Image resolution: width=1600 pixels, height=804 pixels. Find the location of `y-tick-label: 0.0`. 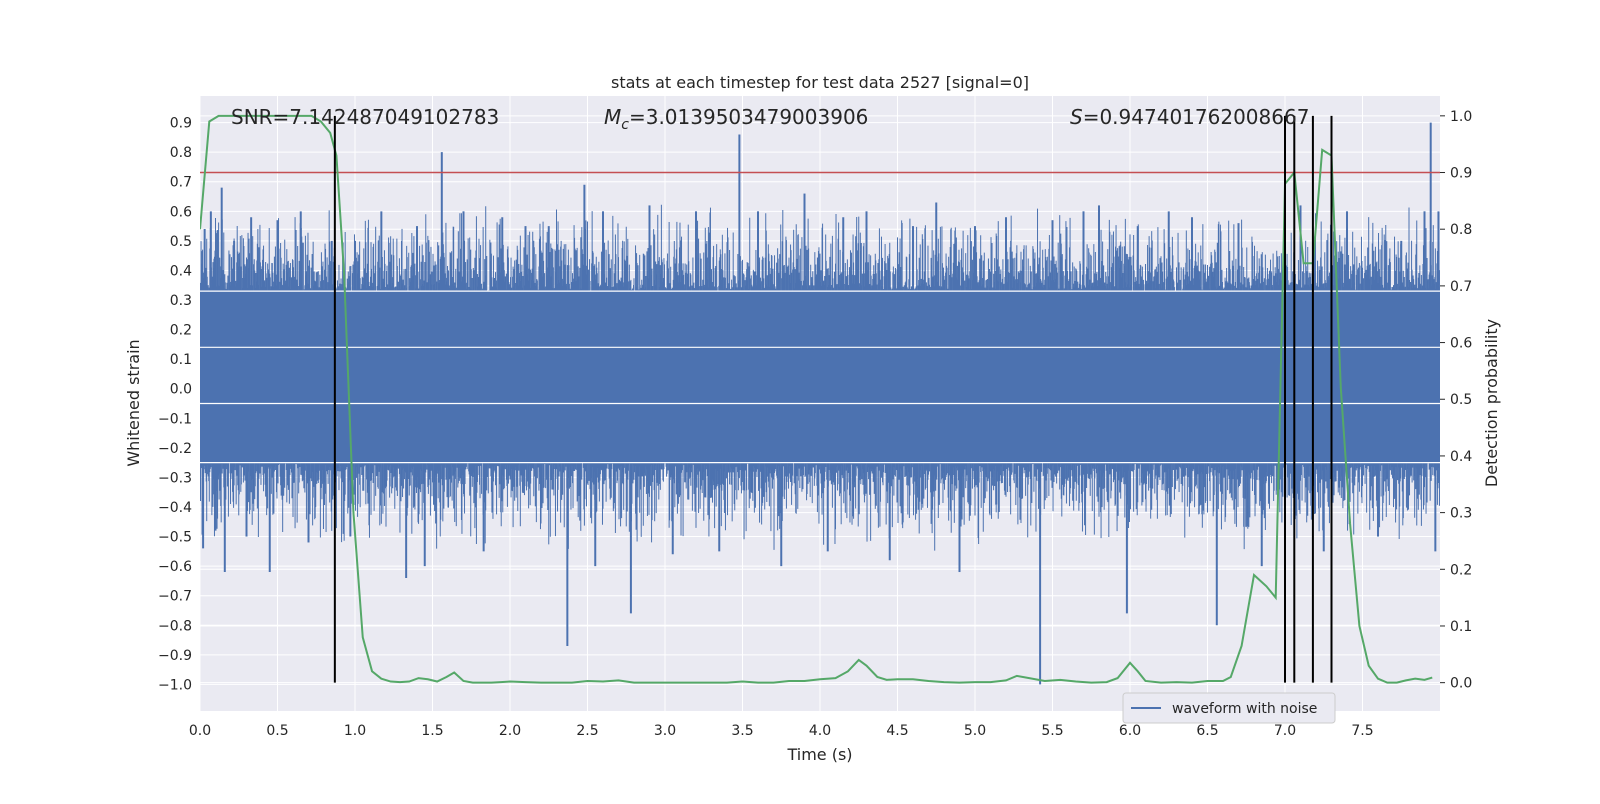

y-tick-label: 0.0 is located at coordinates (181, 390).